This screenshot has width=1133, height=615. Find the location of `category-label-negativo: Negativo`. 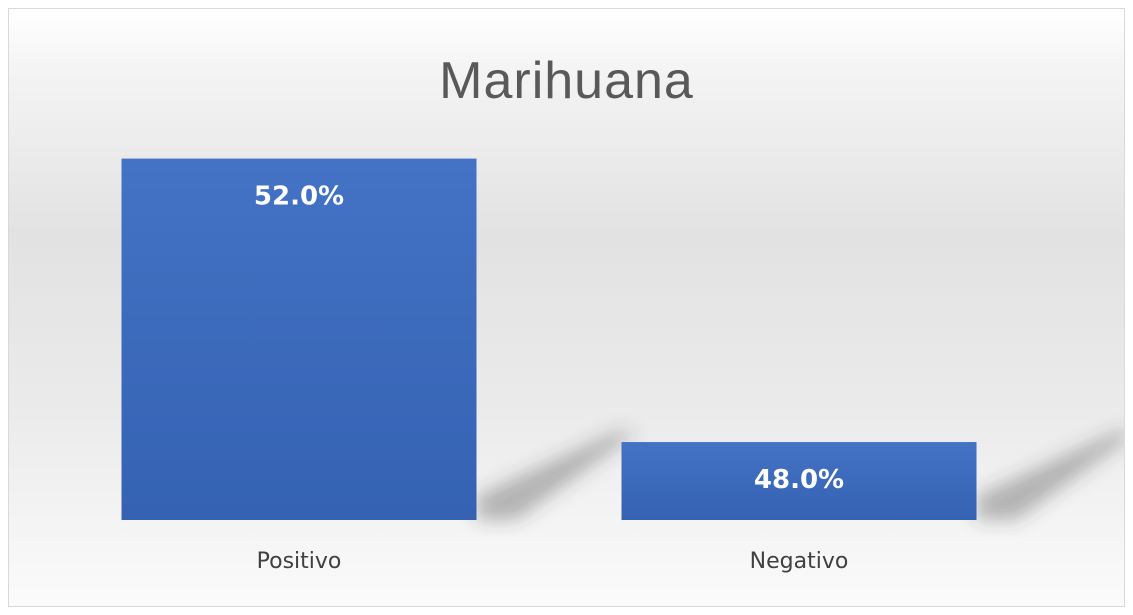

category-label-negativo: Negativo is located at coordinates (799, 561).